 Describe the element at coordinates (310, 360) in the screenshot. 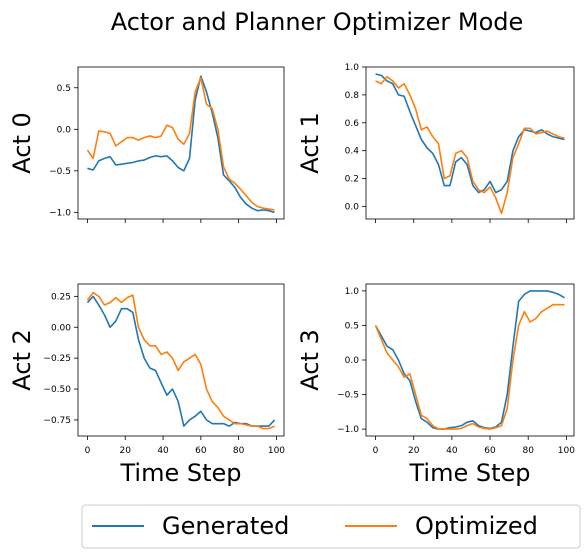

I see `y-axis-label: Act 3` at that location.